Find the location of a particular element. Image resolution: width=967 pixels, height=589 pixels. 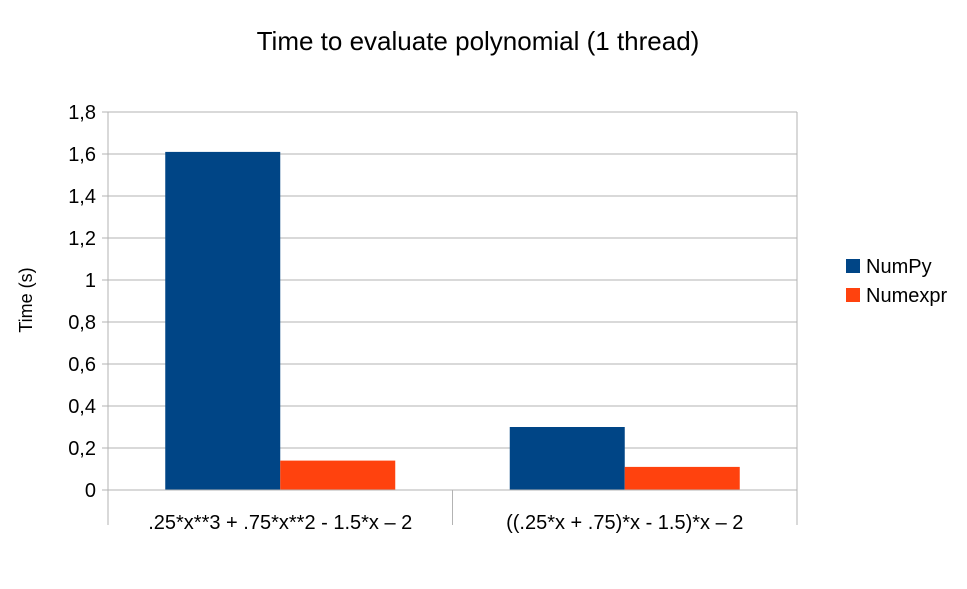

y-tick-label: 0,2 is located at coordinates (82, 449).